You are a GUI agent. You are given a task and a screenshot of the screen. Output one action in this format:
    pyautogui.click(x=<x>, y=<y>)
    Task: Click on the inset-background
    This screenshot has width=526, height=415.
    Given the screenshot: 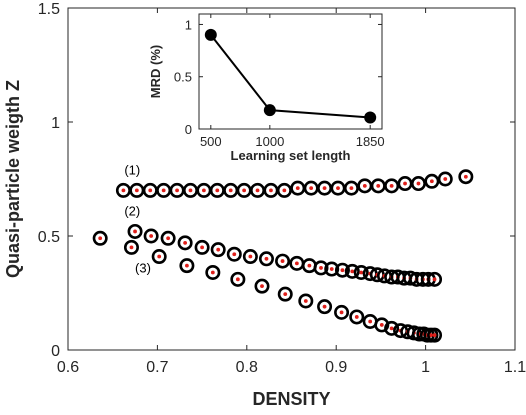 What is the action you would take?
    pyautogui.click(x=290, y=71)
    